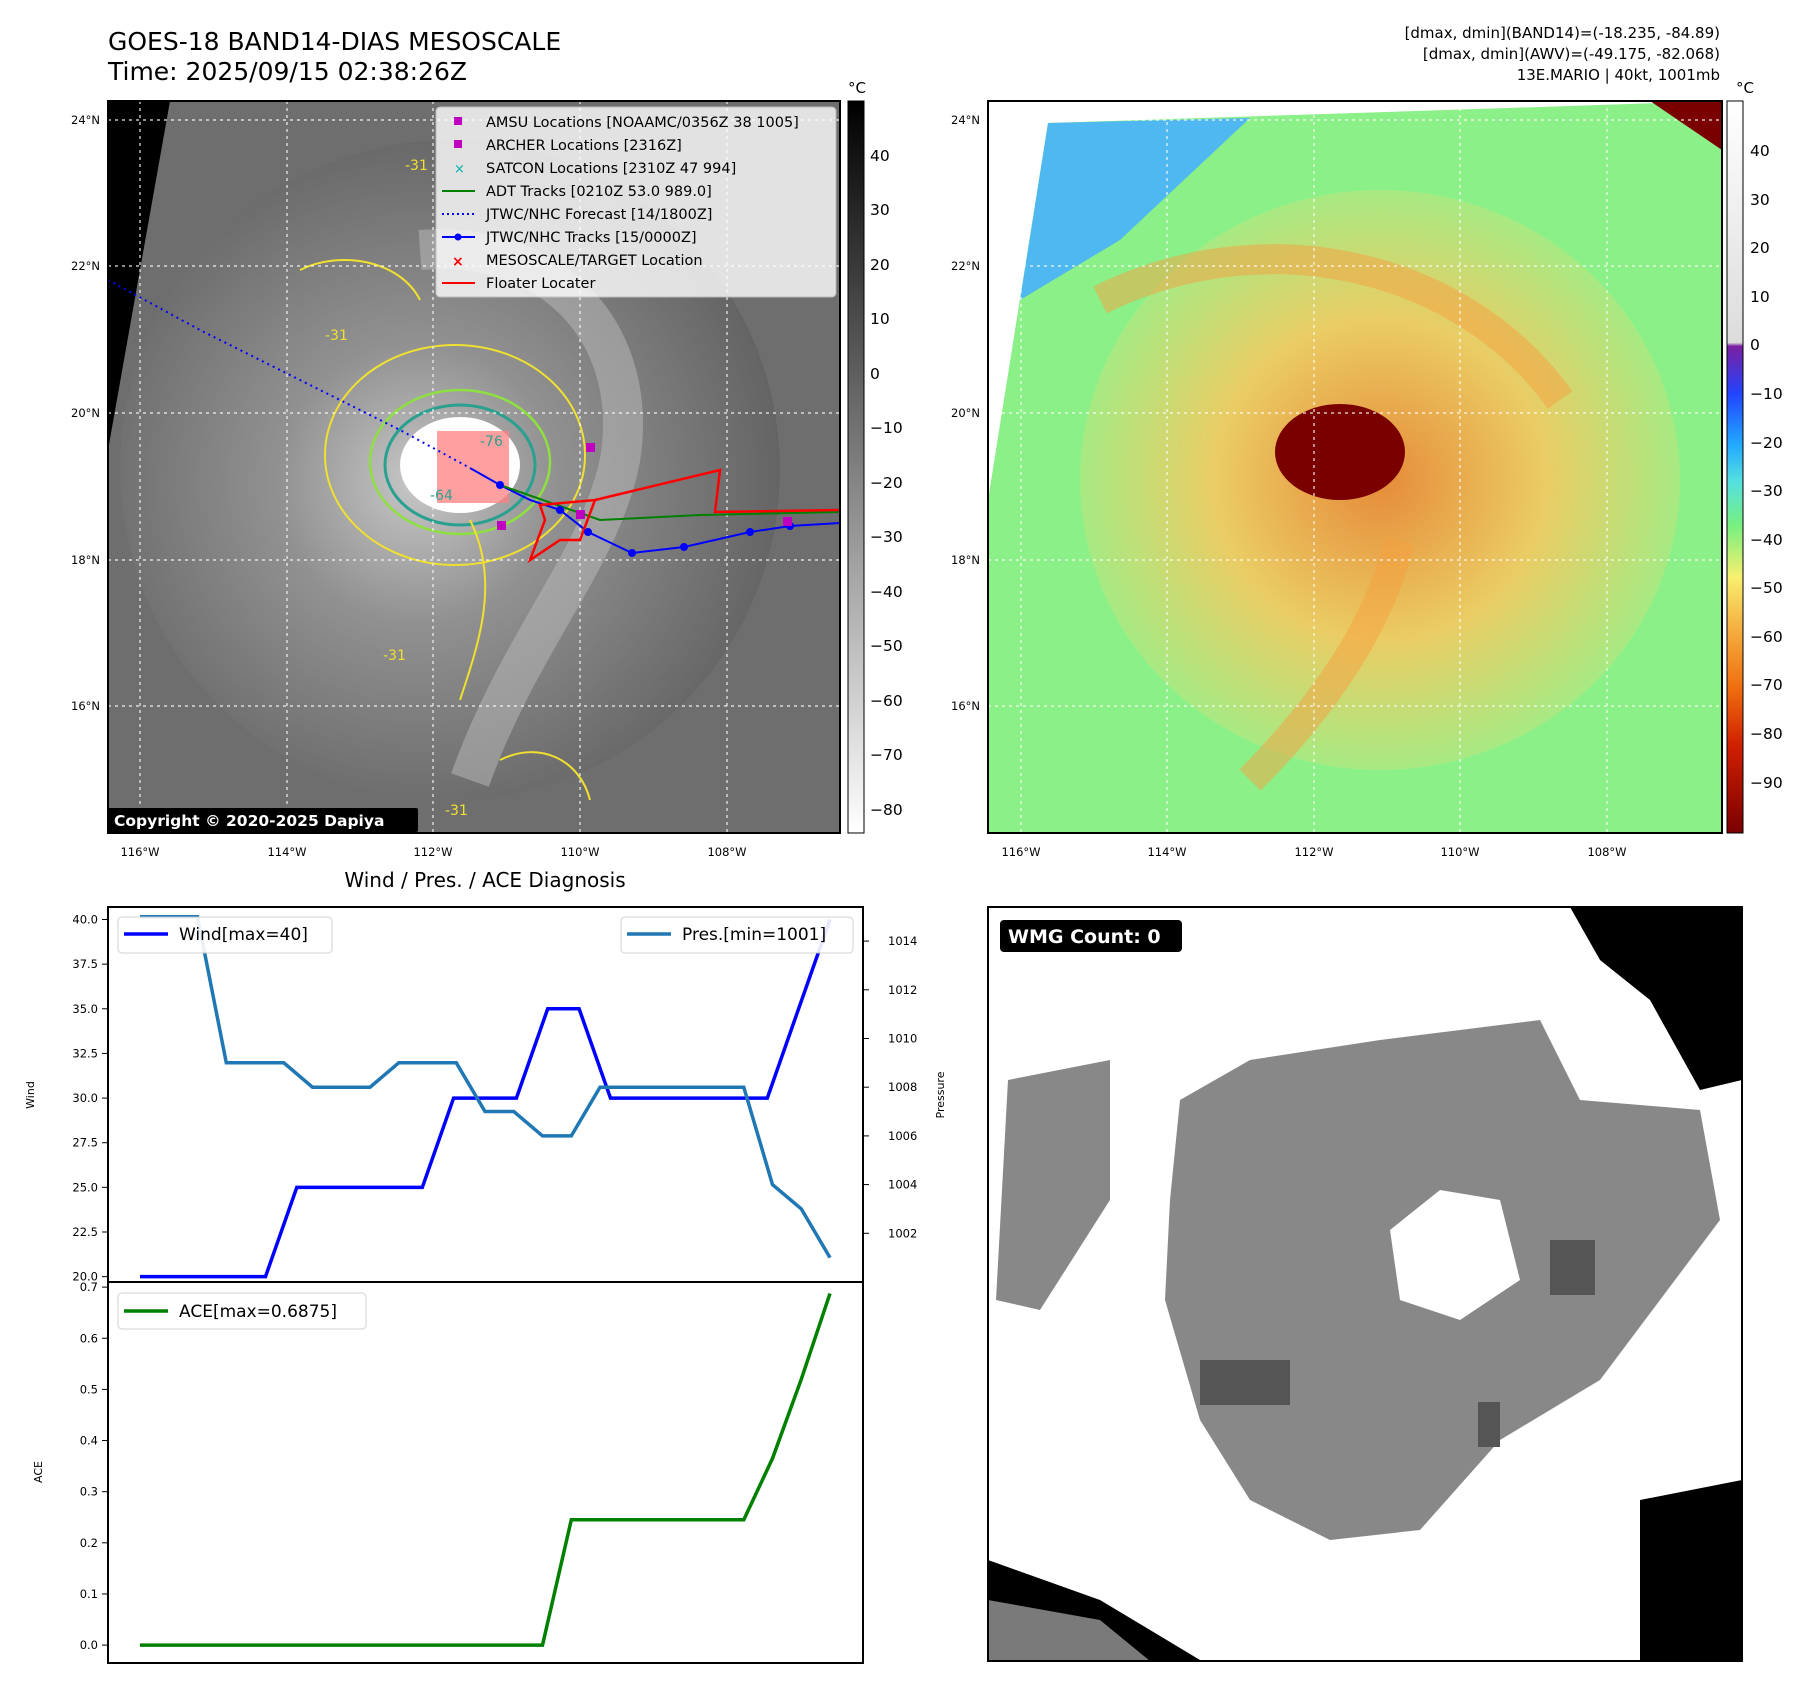 This screenshot has height=1690, width=1801. What do you see at coordinates (1760, 297) in the screenshot?
I see `svg-text: 10` at bounding box center [1760, 297].